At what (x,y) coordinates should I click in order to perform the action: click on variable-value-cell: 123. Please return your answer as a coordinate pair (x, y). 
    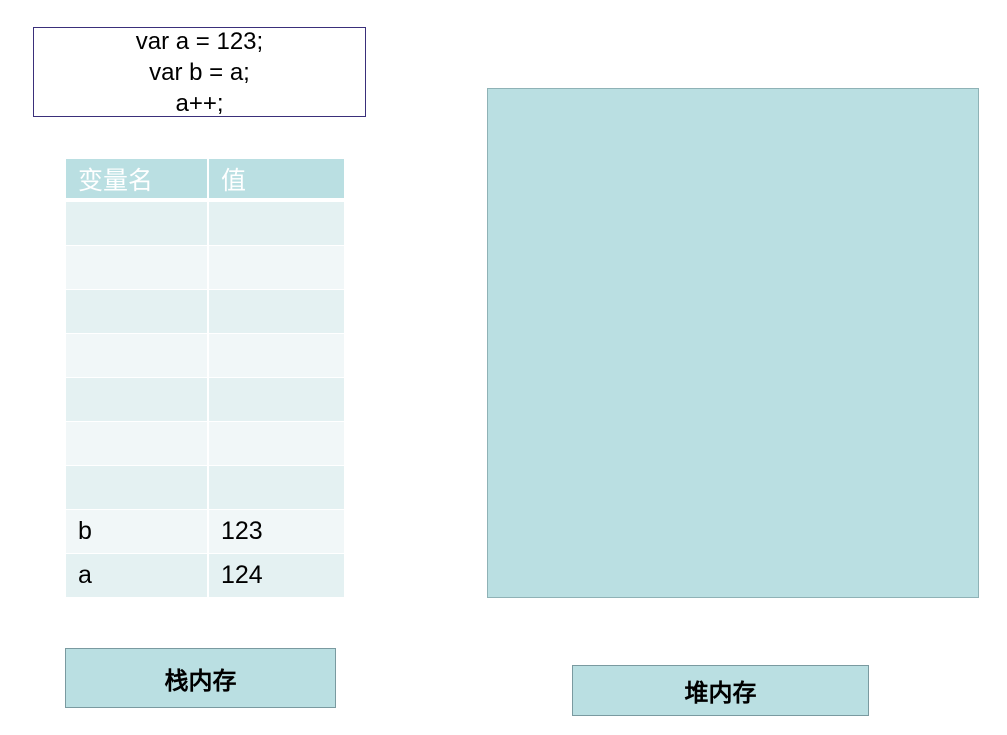
    Looking at the image, I should click on (275, 531).